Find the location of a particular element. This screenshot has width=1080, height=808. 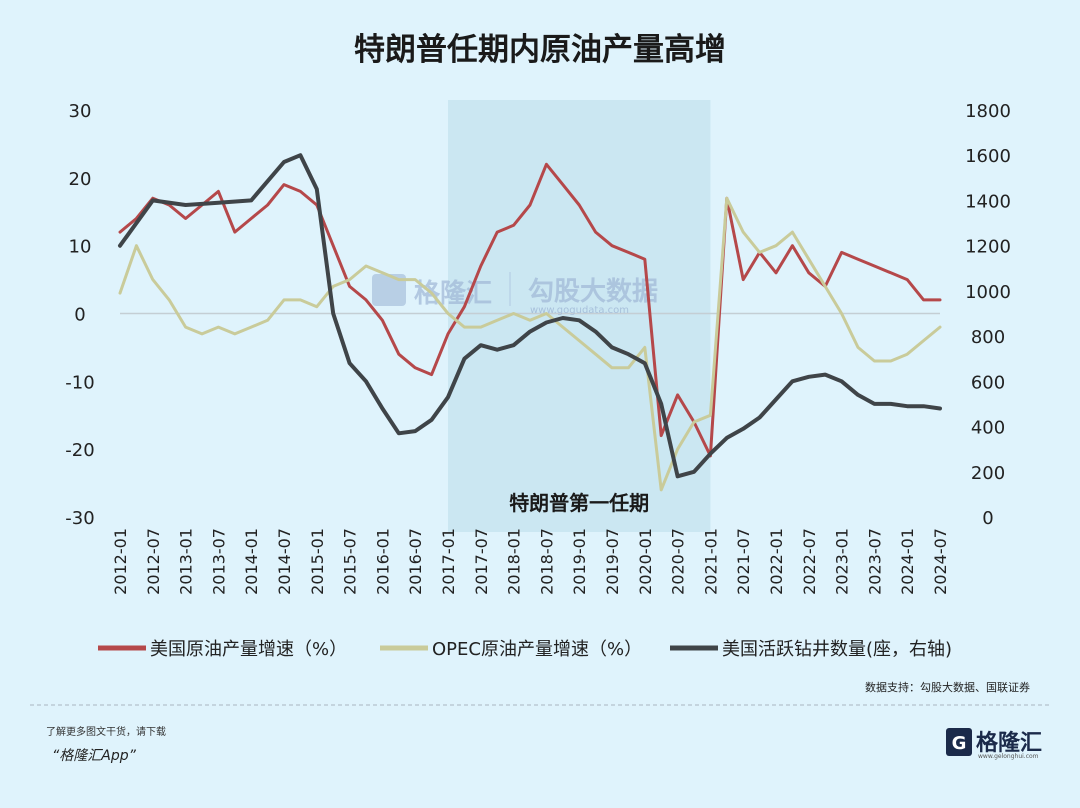

footer-logo: G 格隆汇 www.gelonghui.com is located at coordinates (994, 744).